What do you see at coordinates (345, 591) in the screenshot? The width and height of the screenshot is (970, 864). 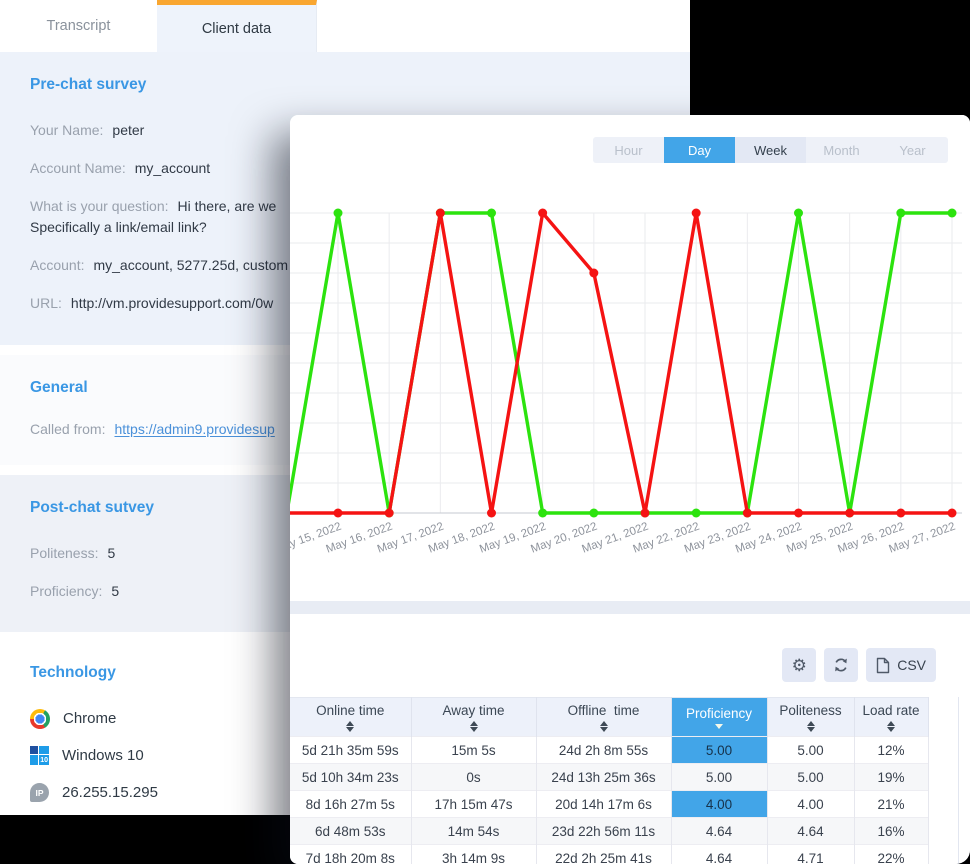 I see `field-row: Proficiency: 5` at bounding box center [345, 591].